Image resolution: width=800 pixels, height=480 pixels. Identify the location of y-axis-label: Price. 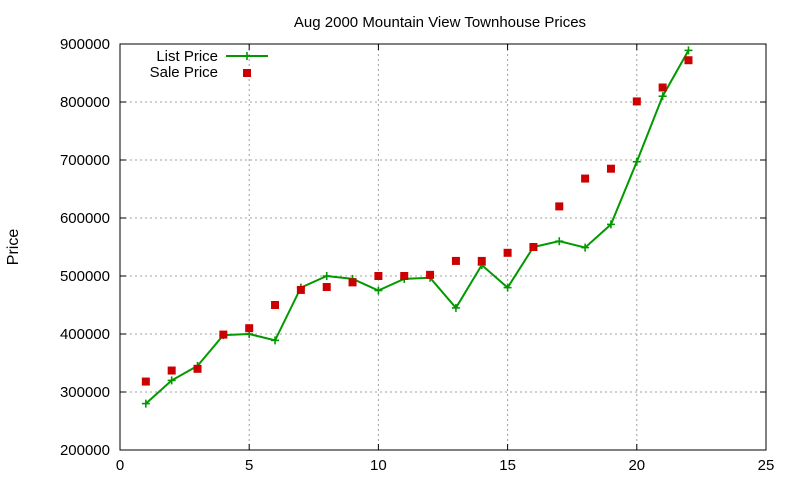
(13, 247).